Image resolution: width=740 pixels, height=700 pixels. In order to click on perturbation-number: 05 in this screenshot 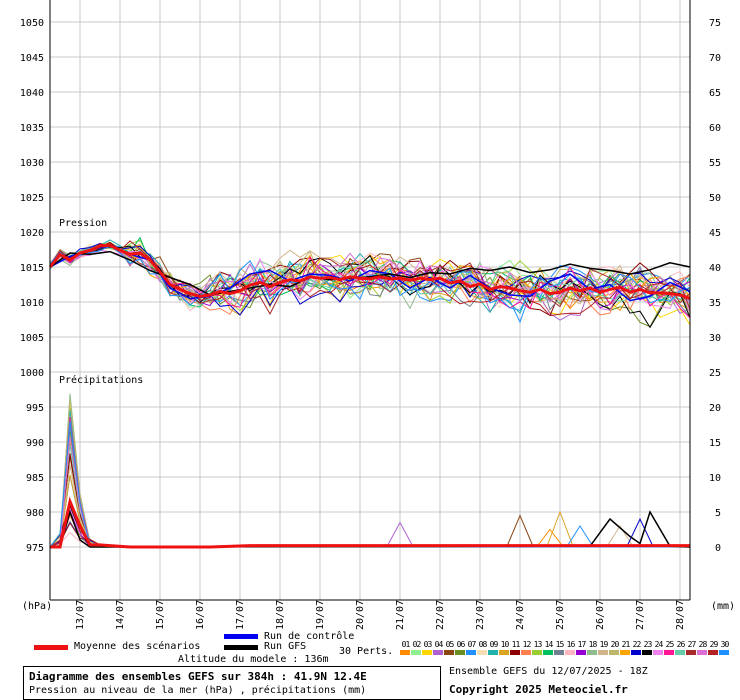, I will do `click(450, 644)`.